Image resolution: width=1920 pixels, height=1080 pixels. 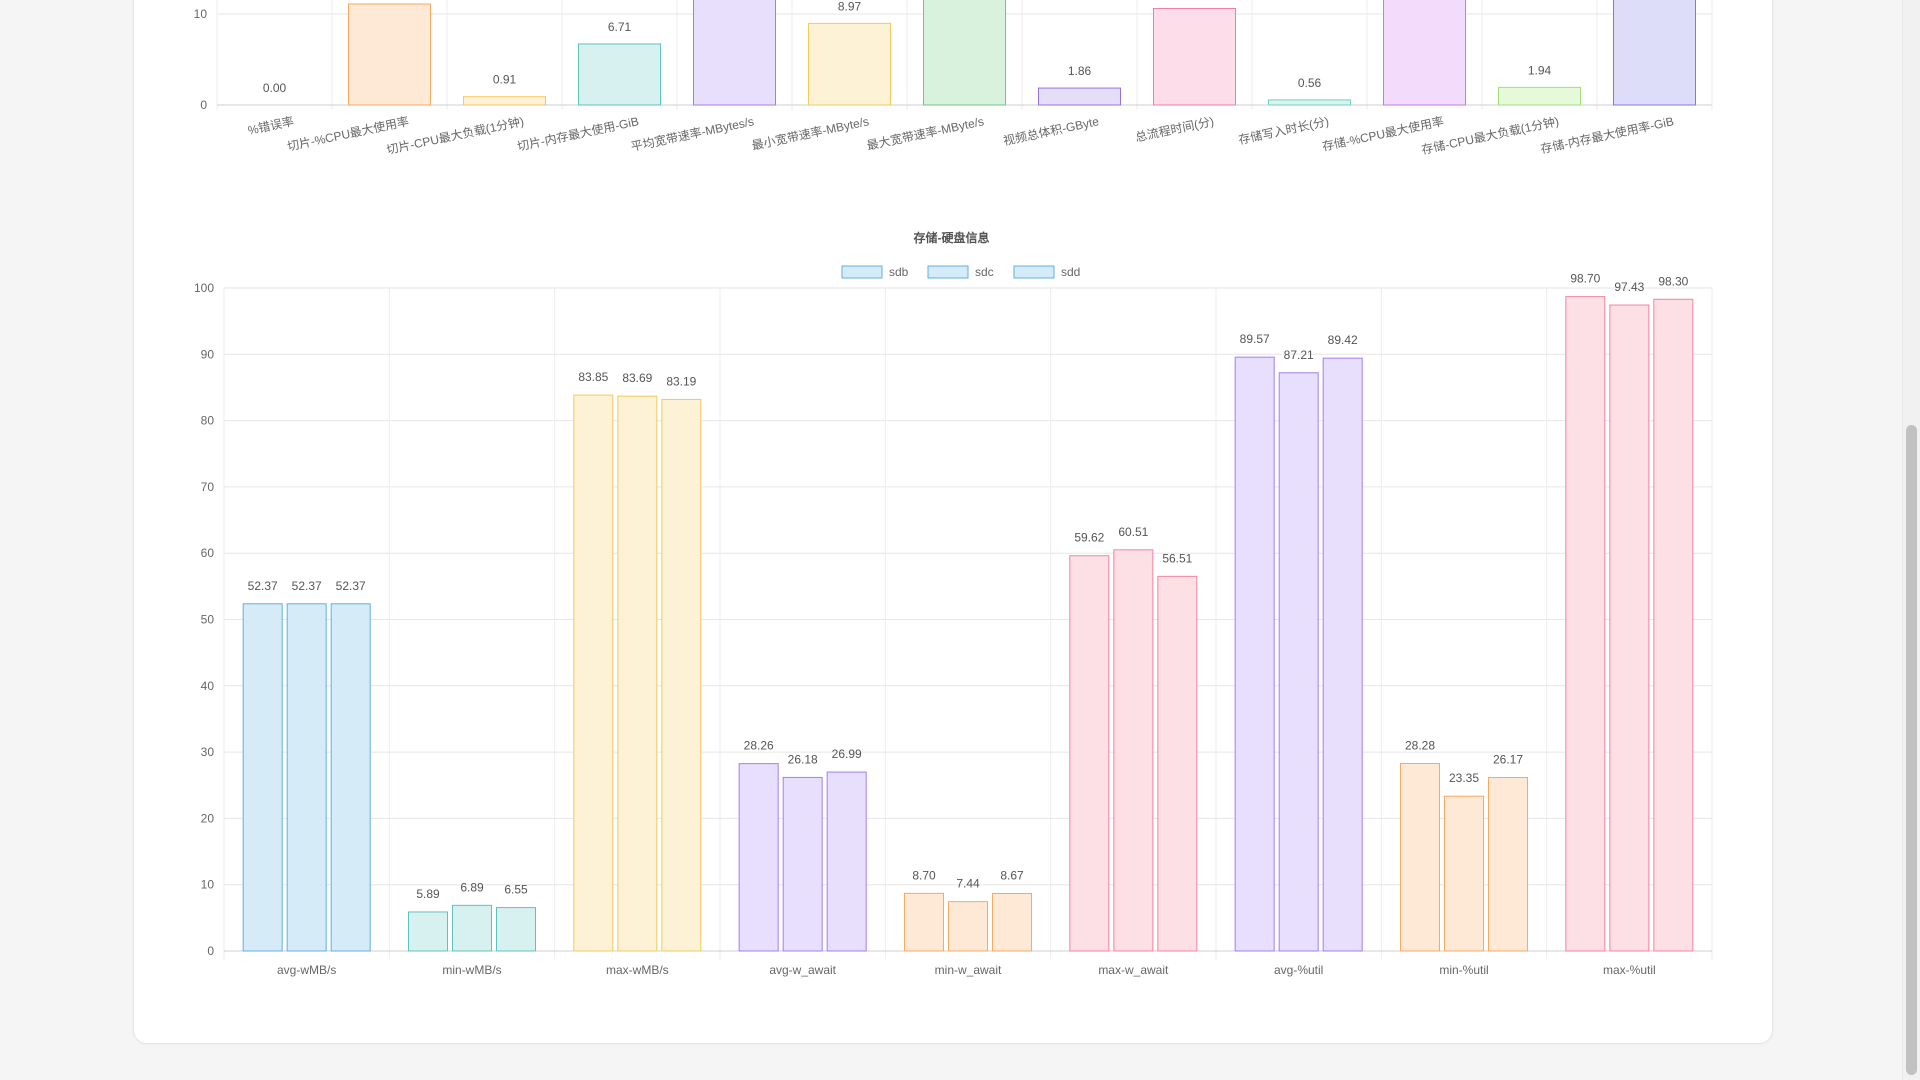 What do you see at coordinates (1080, 71) in the screenshot?
I see `data-label: 1.86` at bounding box center [1080, 71].